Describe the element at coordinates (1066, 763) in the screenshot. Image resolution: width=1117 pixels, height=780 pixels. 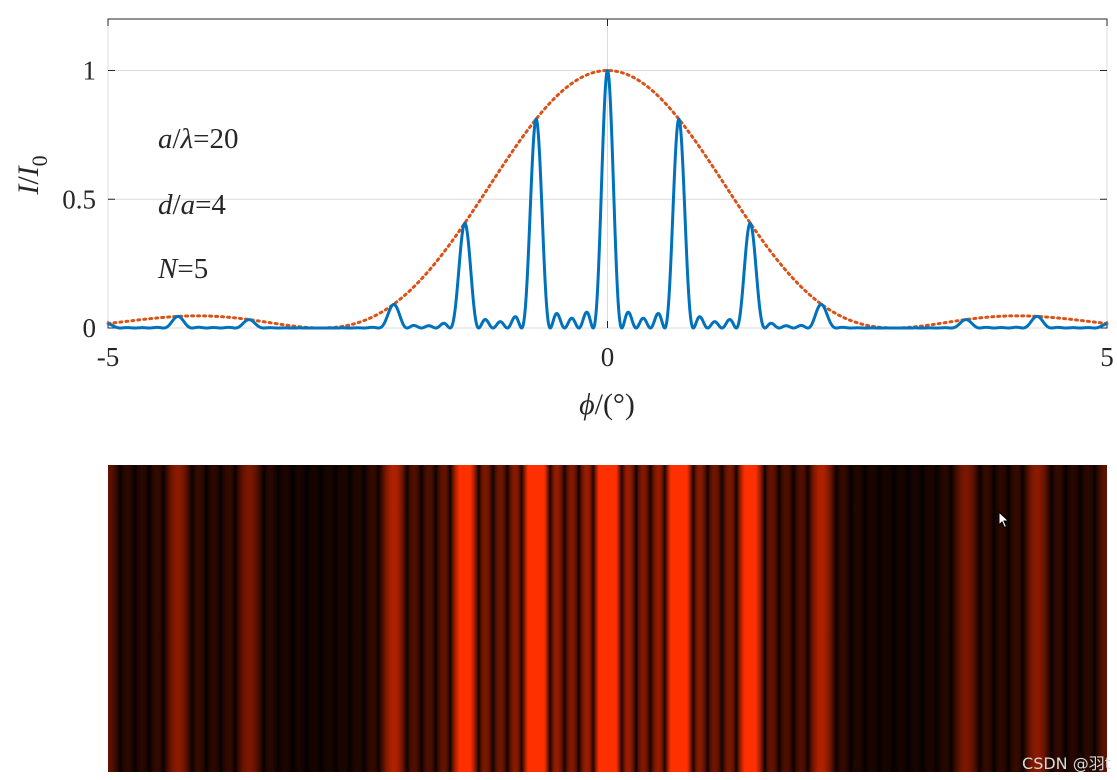
I see `watermark: CSDN @羽t` at that location.